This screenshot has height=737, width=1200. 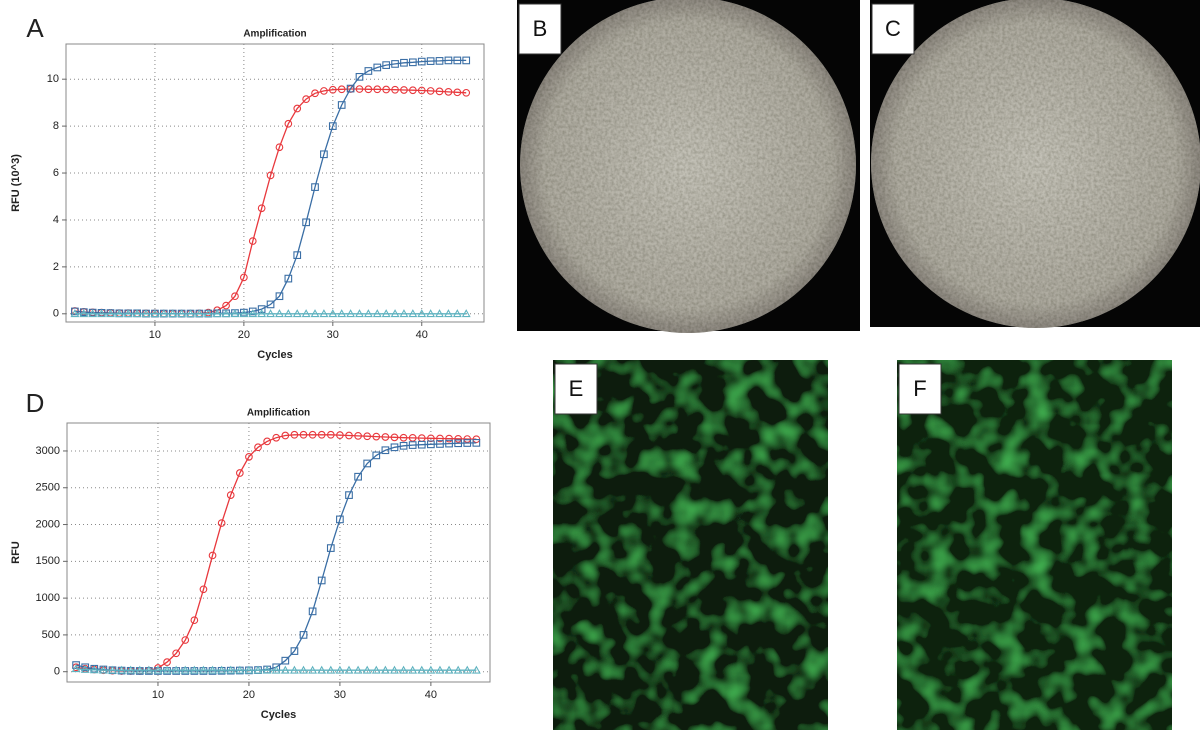 I want to click on y-tick-label: 10, so click(x=53, y=79).